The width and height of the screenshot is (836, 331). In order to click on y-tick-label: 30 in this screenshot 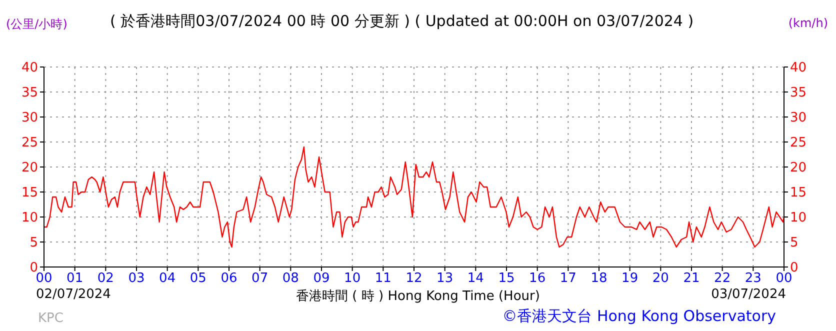, I will do `click(29, 118)`.